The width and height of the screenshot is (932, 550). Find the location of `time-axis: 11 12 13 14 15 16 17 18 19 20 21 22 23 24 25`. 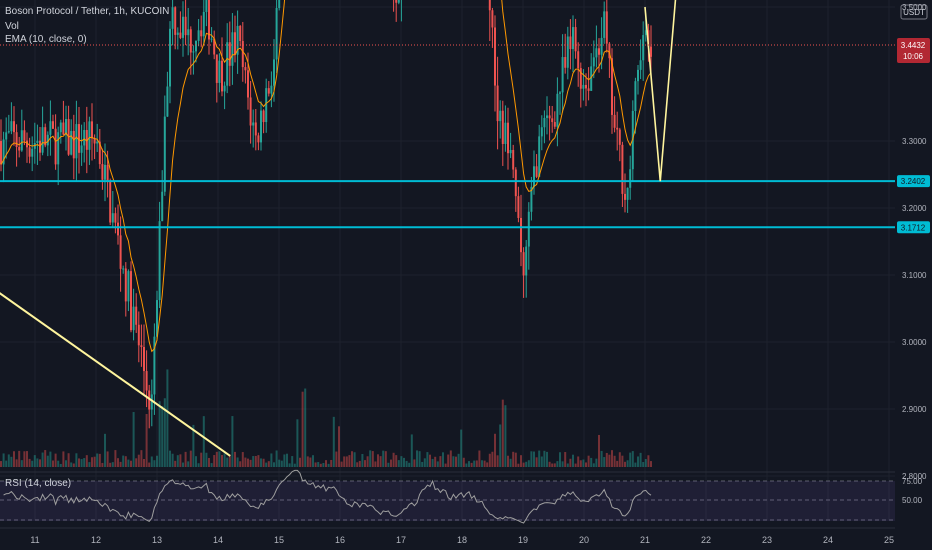

time-axis: 11 12 13 14 15 16 17 18 19 20 21 22 23 24 25 is located at coordinates (447, 536).